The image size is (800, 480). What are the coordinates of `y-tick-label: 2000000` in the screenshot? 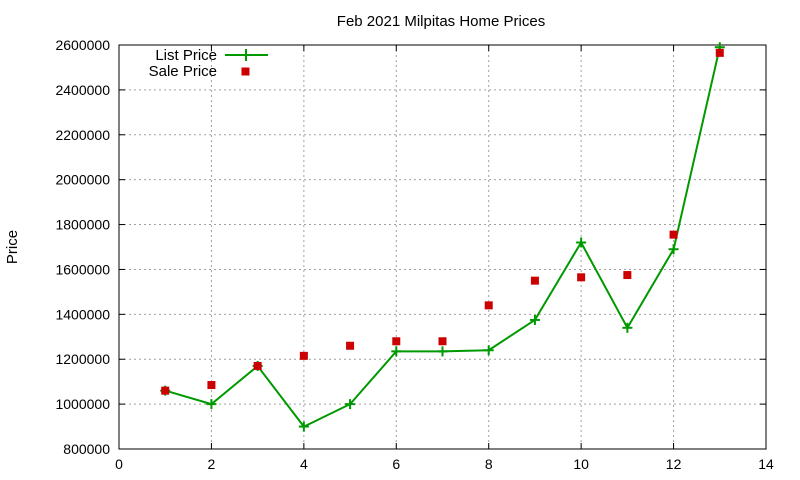 It's located at (82, 180).